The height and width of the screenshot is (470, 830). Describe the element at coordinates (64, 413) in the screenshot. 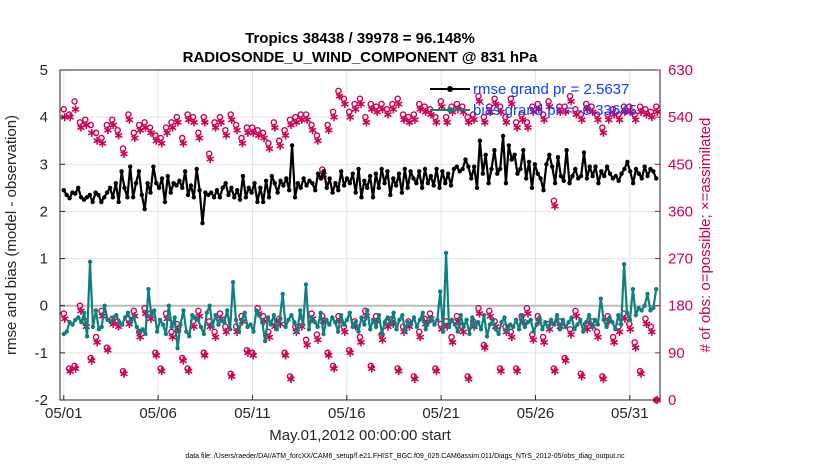

I see `x-tick-label: 05/01` at that location.